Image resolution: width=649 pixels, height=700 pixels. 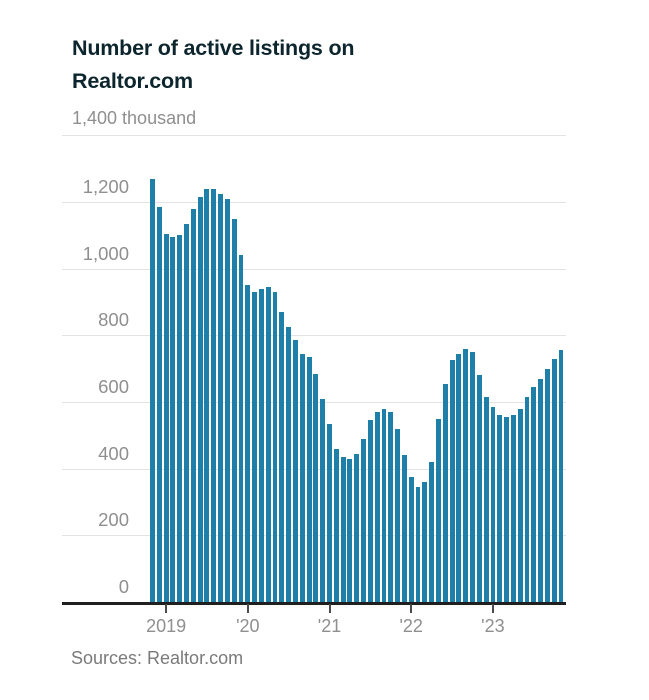 I want to click on chart-title-line2: Realtor.com, so click(x=132, y=81).